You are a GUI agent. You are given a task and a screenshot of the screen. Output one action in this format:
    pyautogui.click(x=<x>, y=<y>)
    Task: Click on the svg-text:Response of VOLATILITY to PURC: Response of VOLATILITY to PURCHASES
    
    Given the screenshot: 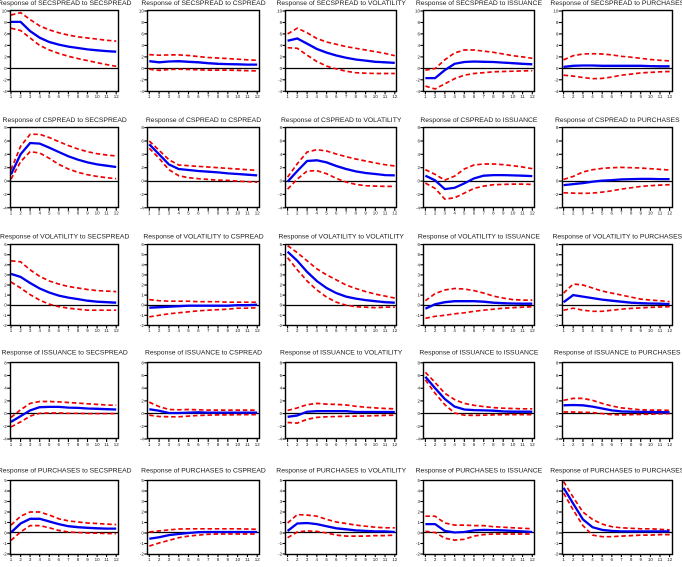 What is the action you would take?
    pyautogui.click(x=617, y=236)
    